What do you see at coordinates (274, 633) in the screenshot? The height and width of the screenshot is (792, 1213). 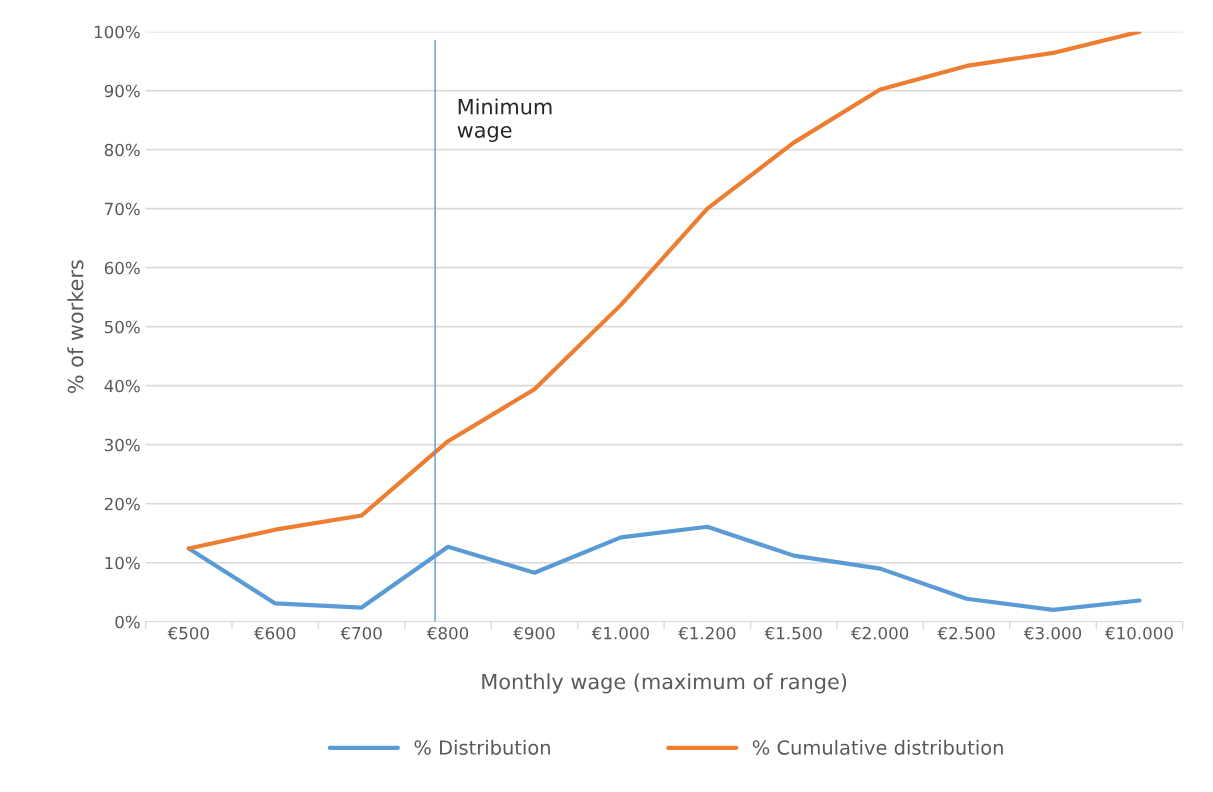 I see `x-tick-label: €600` at bounding box center [274, 633].